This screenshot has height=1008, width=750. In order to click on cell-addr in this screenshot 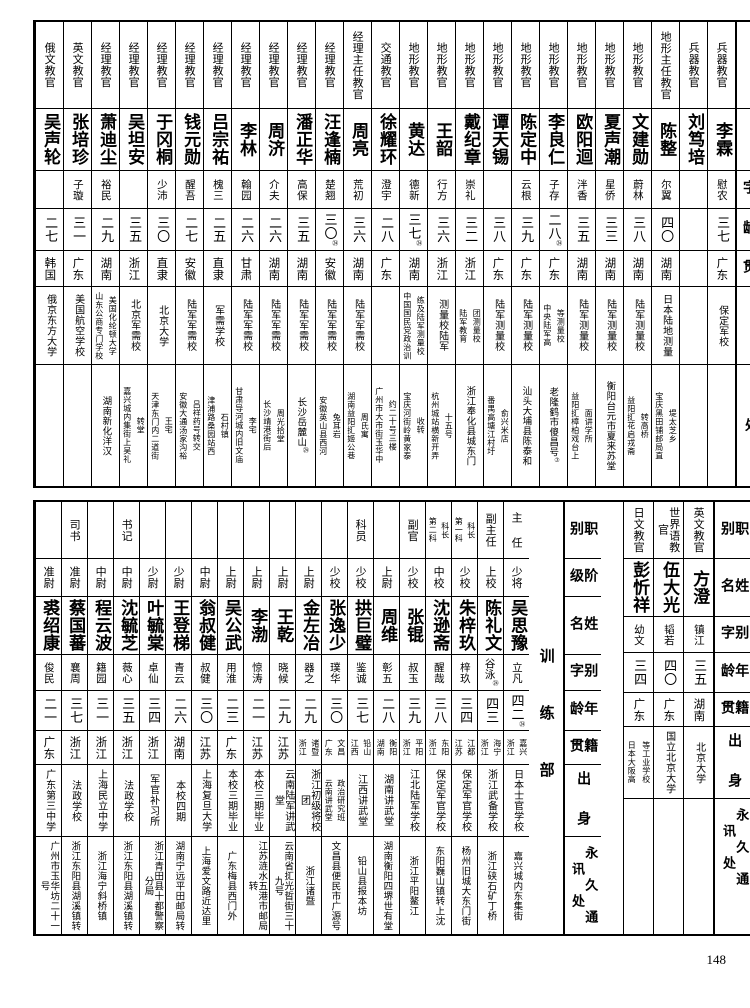, I will do `click(49, 425)`.